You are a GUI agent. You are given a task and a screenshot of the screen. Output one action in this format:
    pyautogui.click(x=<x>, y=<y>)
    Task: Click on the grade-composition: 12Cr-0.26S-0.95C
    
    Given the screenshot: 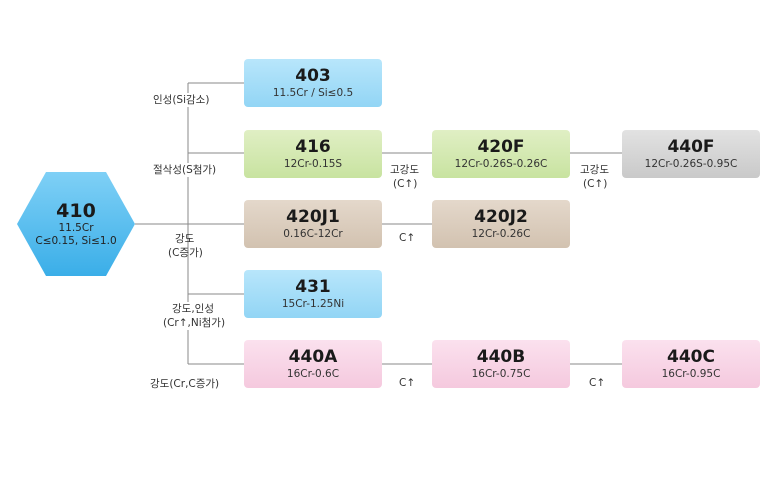 What is the action you would take?
    pyautogui.click(x=691, y=164)
    